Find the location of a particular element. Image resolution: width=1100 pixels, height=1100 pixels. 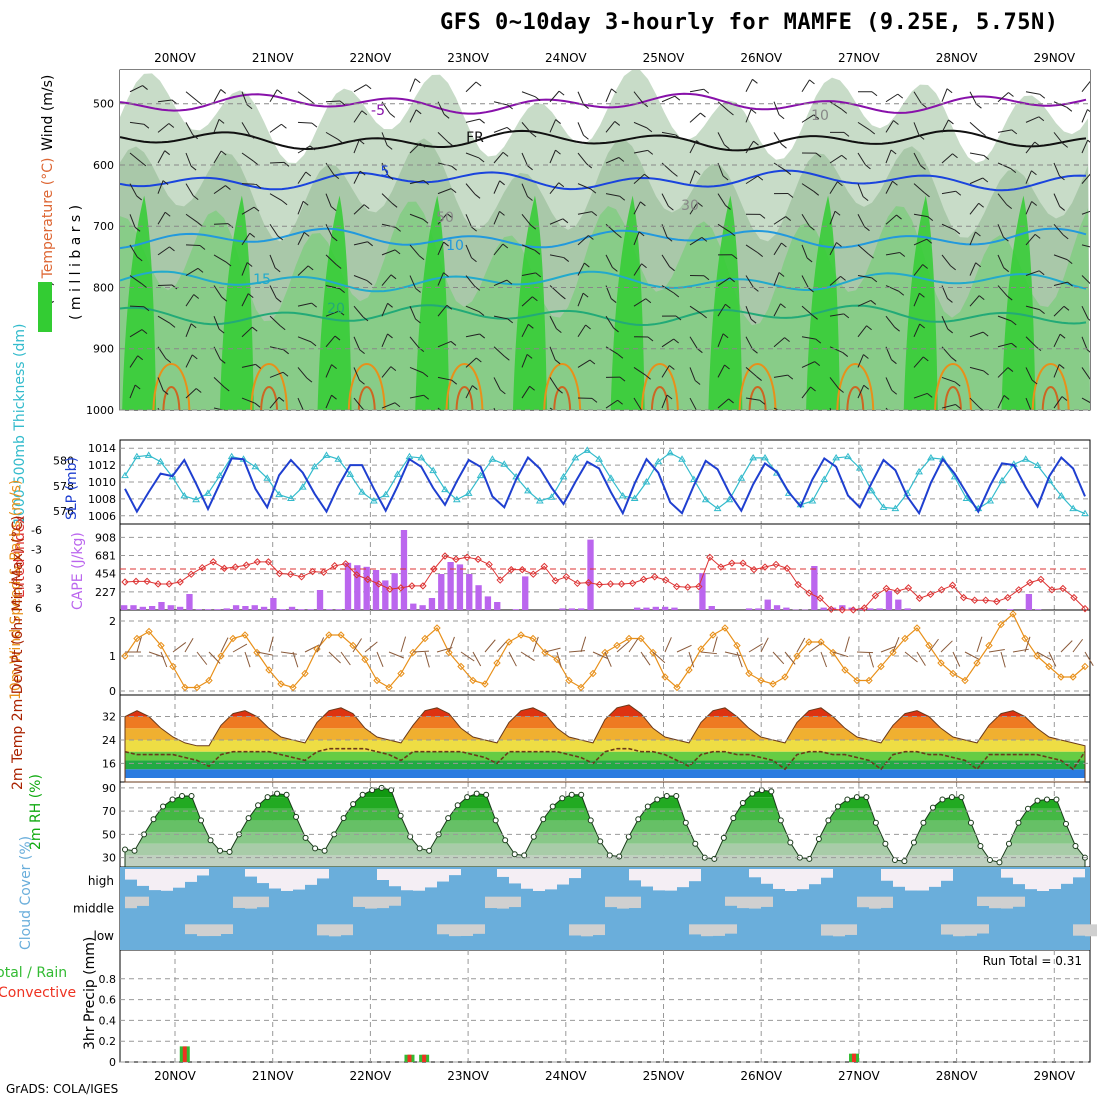

precip-total-label: Total / Rain is located at coordinates (33, 973).